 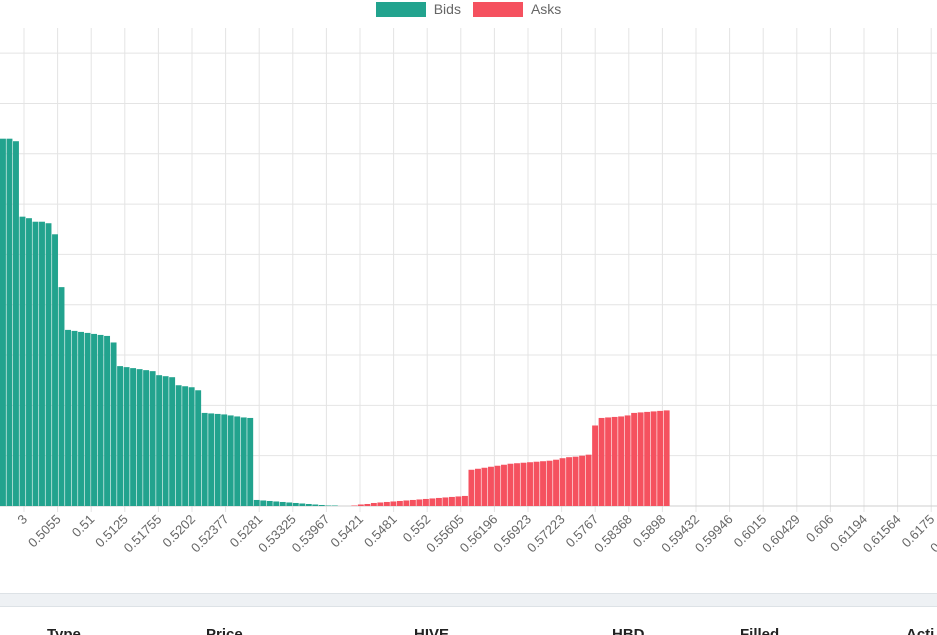 I want to click on column-header-actions: Acti, so click(x=920, y=630).